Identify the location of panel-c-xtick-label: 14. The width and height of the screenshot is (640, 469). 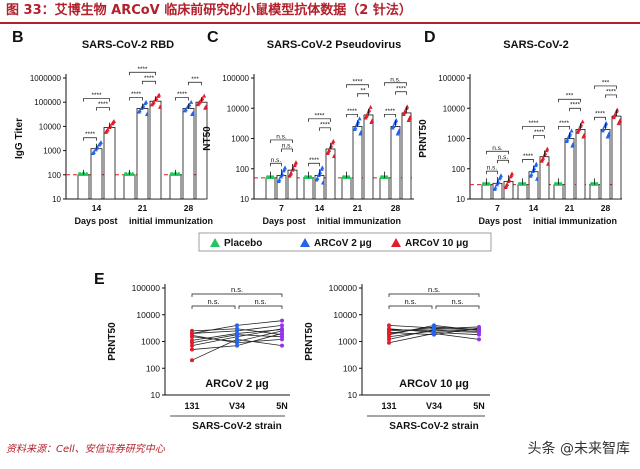
(320, 208).